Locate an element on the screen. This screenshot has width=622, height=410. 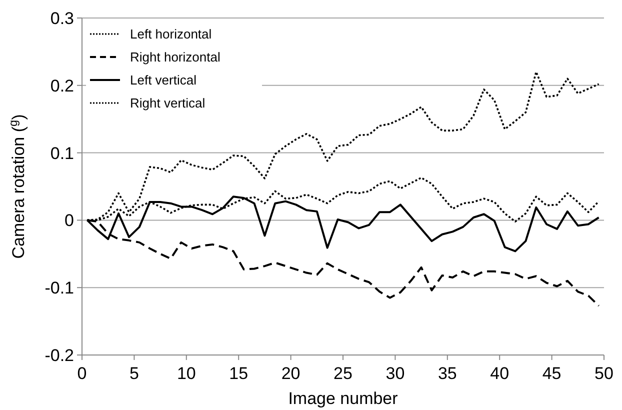
x-tick-label: 5 is located at coordinates (134, 373).